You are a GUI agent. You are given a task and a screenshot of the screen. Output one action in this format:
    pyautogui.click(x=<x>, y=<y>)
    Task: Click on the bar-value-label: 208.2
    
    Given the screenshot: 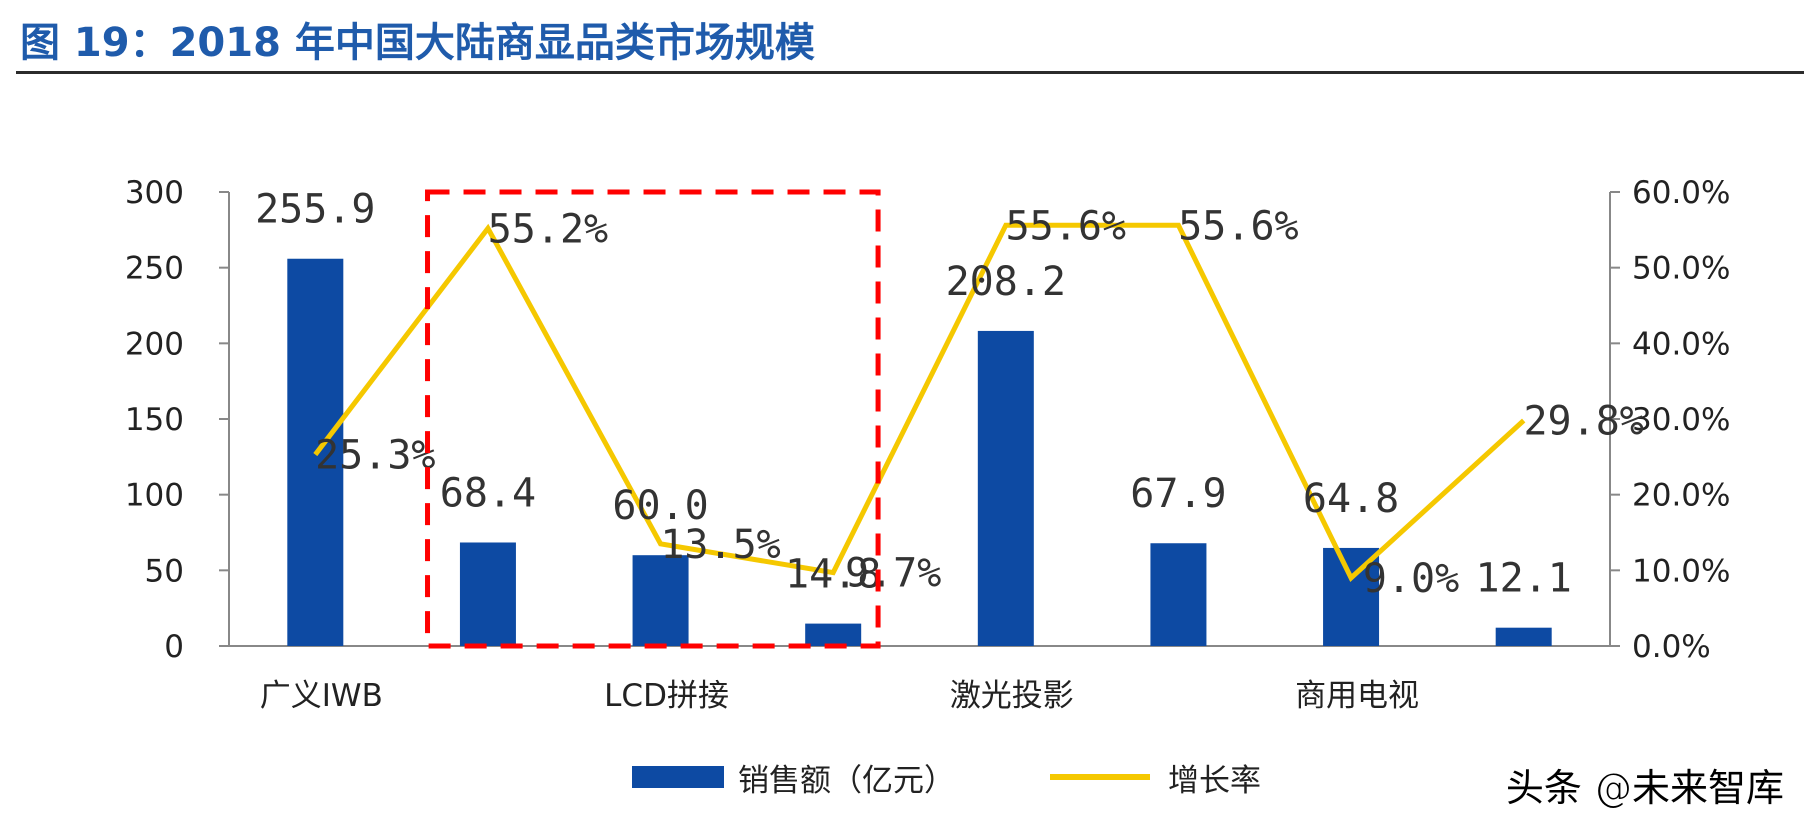 What is the action you would take?
    pyautogui.click(x=1006, y=282)
    